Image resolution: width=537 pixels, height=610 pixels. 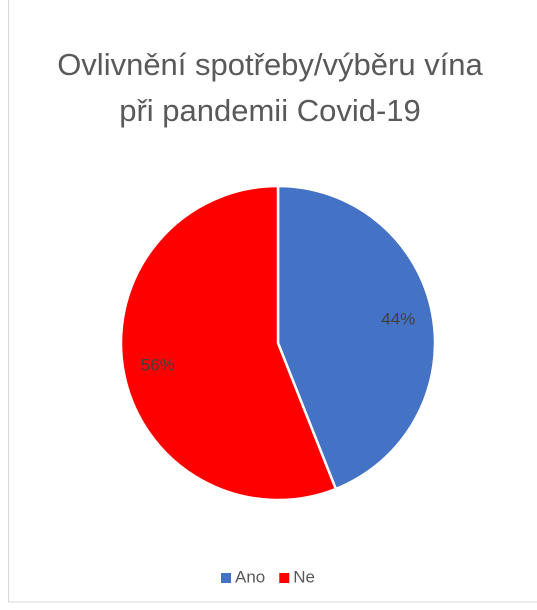 I want to click on legend-label: Ano, so click(x=250, y=576).